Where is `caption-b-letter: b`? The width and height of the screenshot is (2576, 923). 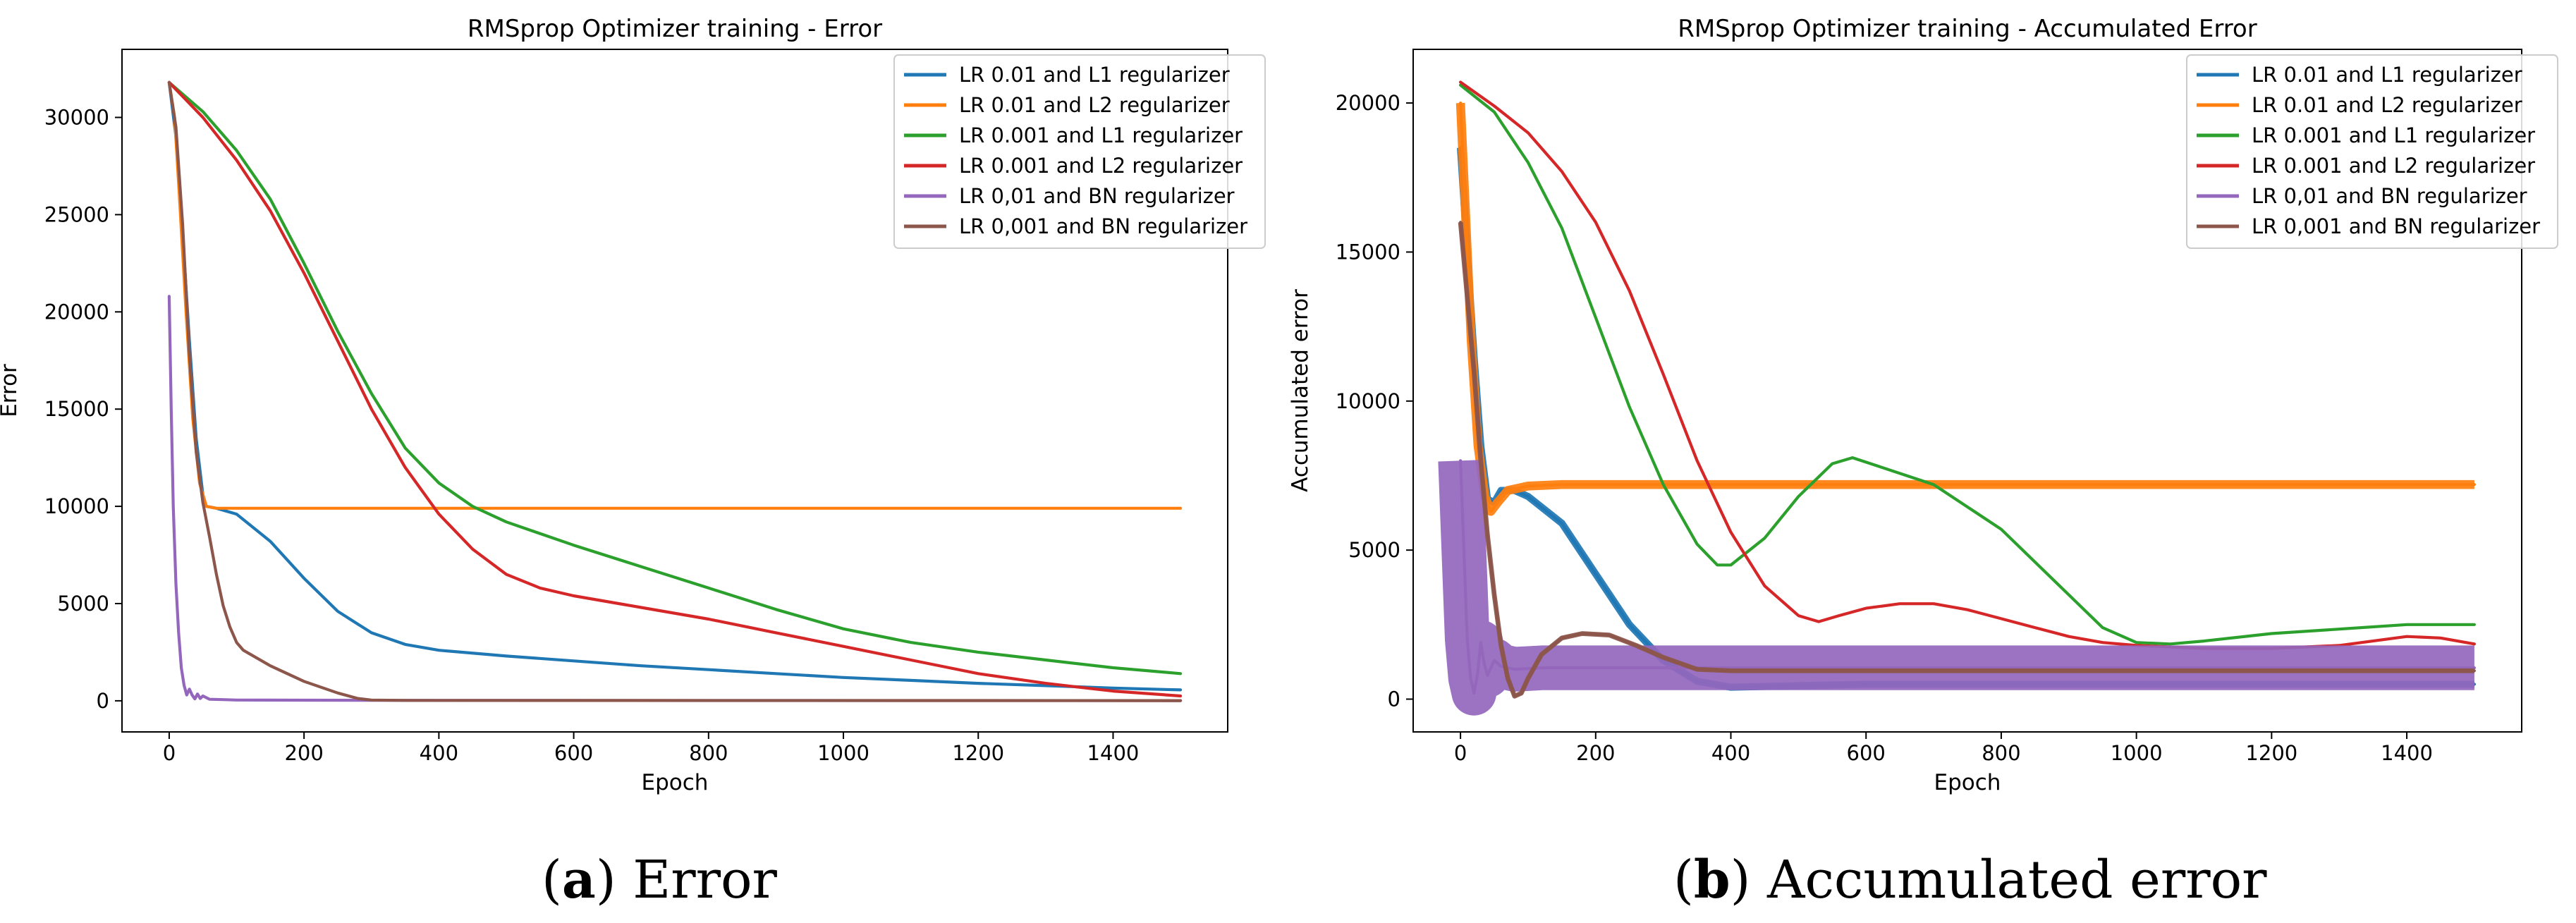
caption-b-letter: b is located at coordinates (1712, 880).